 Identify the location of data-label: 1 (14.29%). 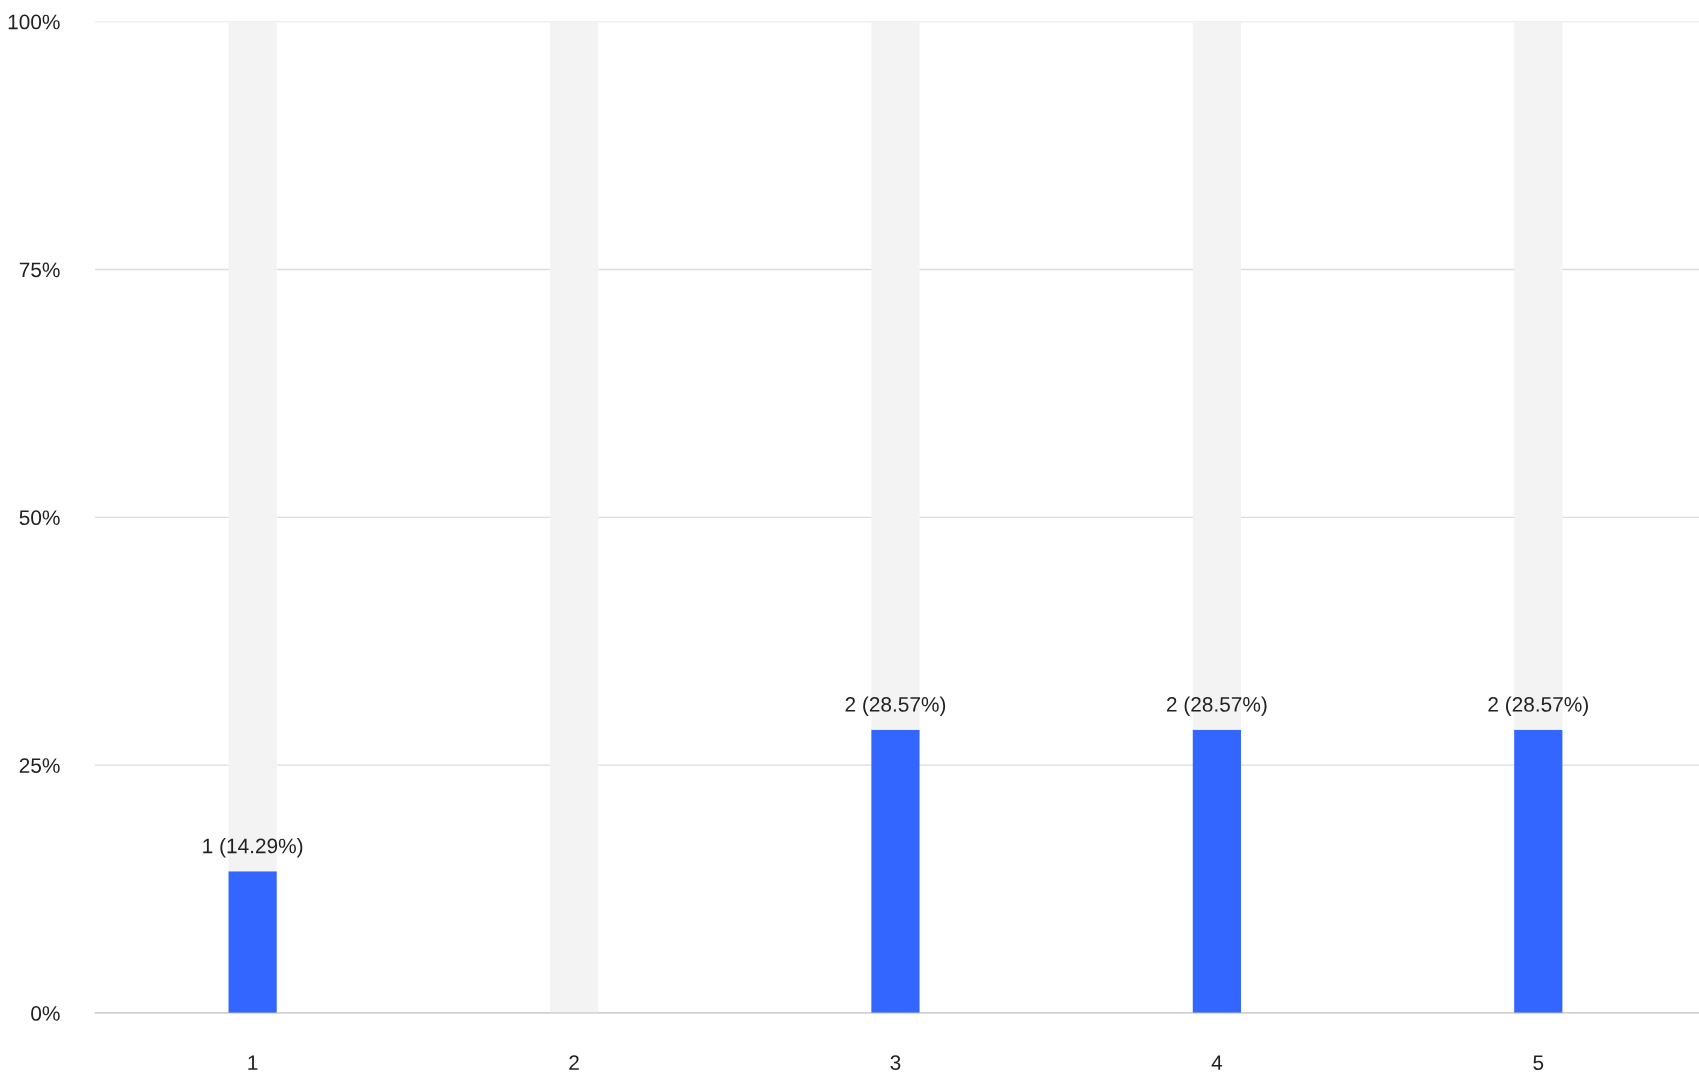
(253, 848).